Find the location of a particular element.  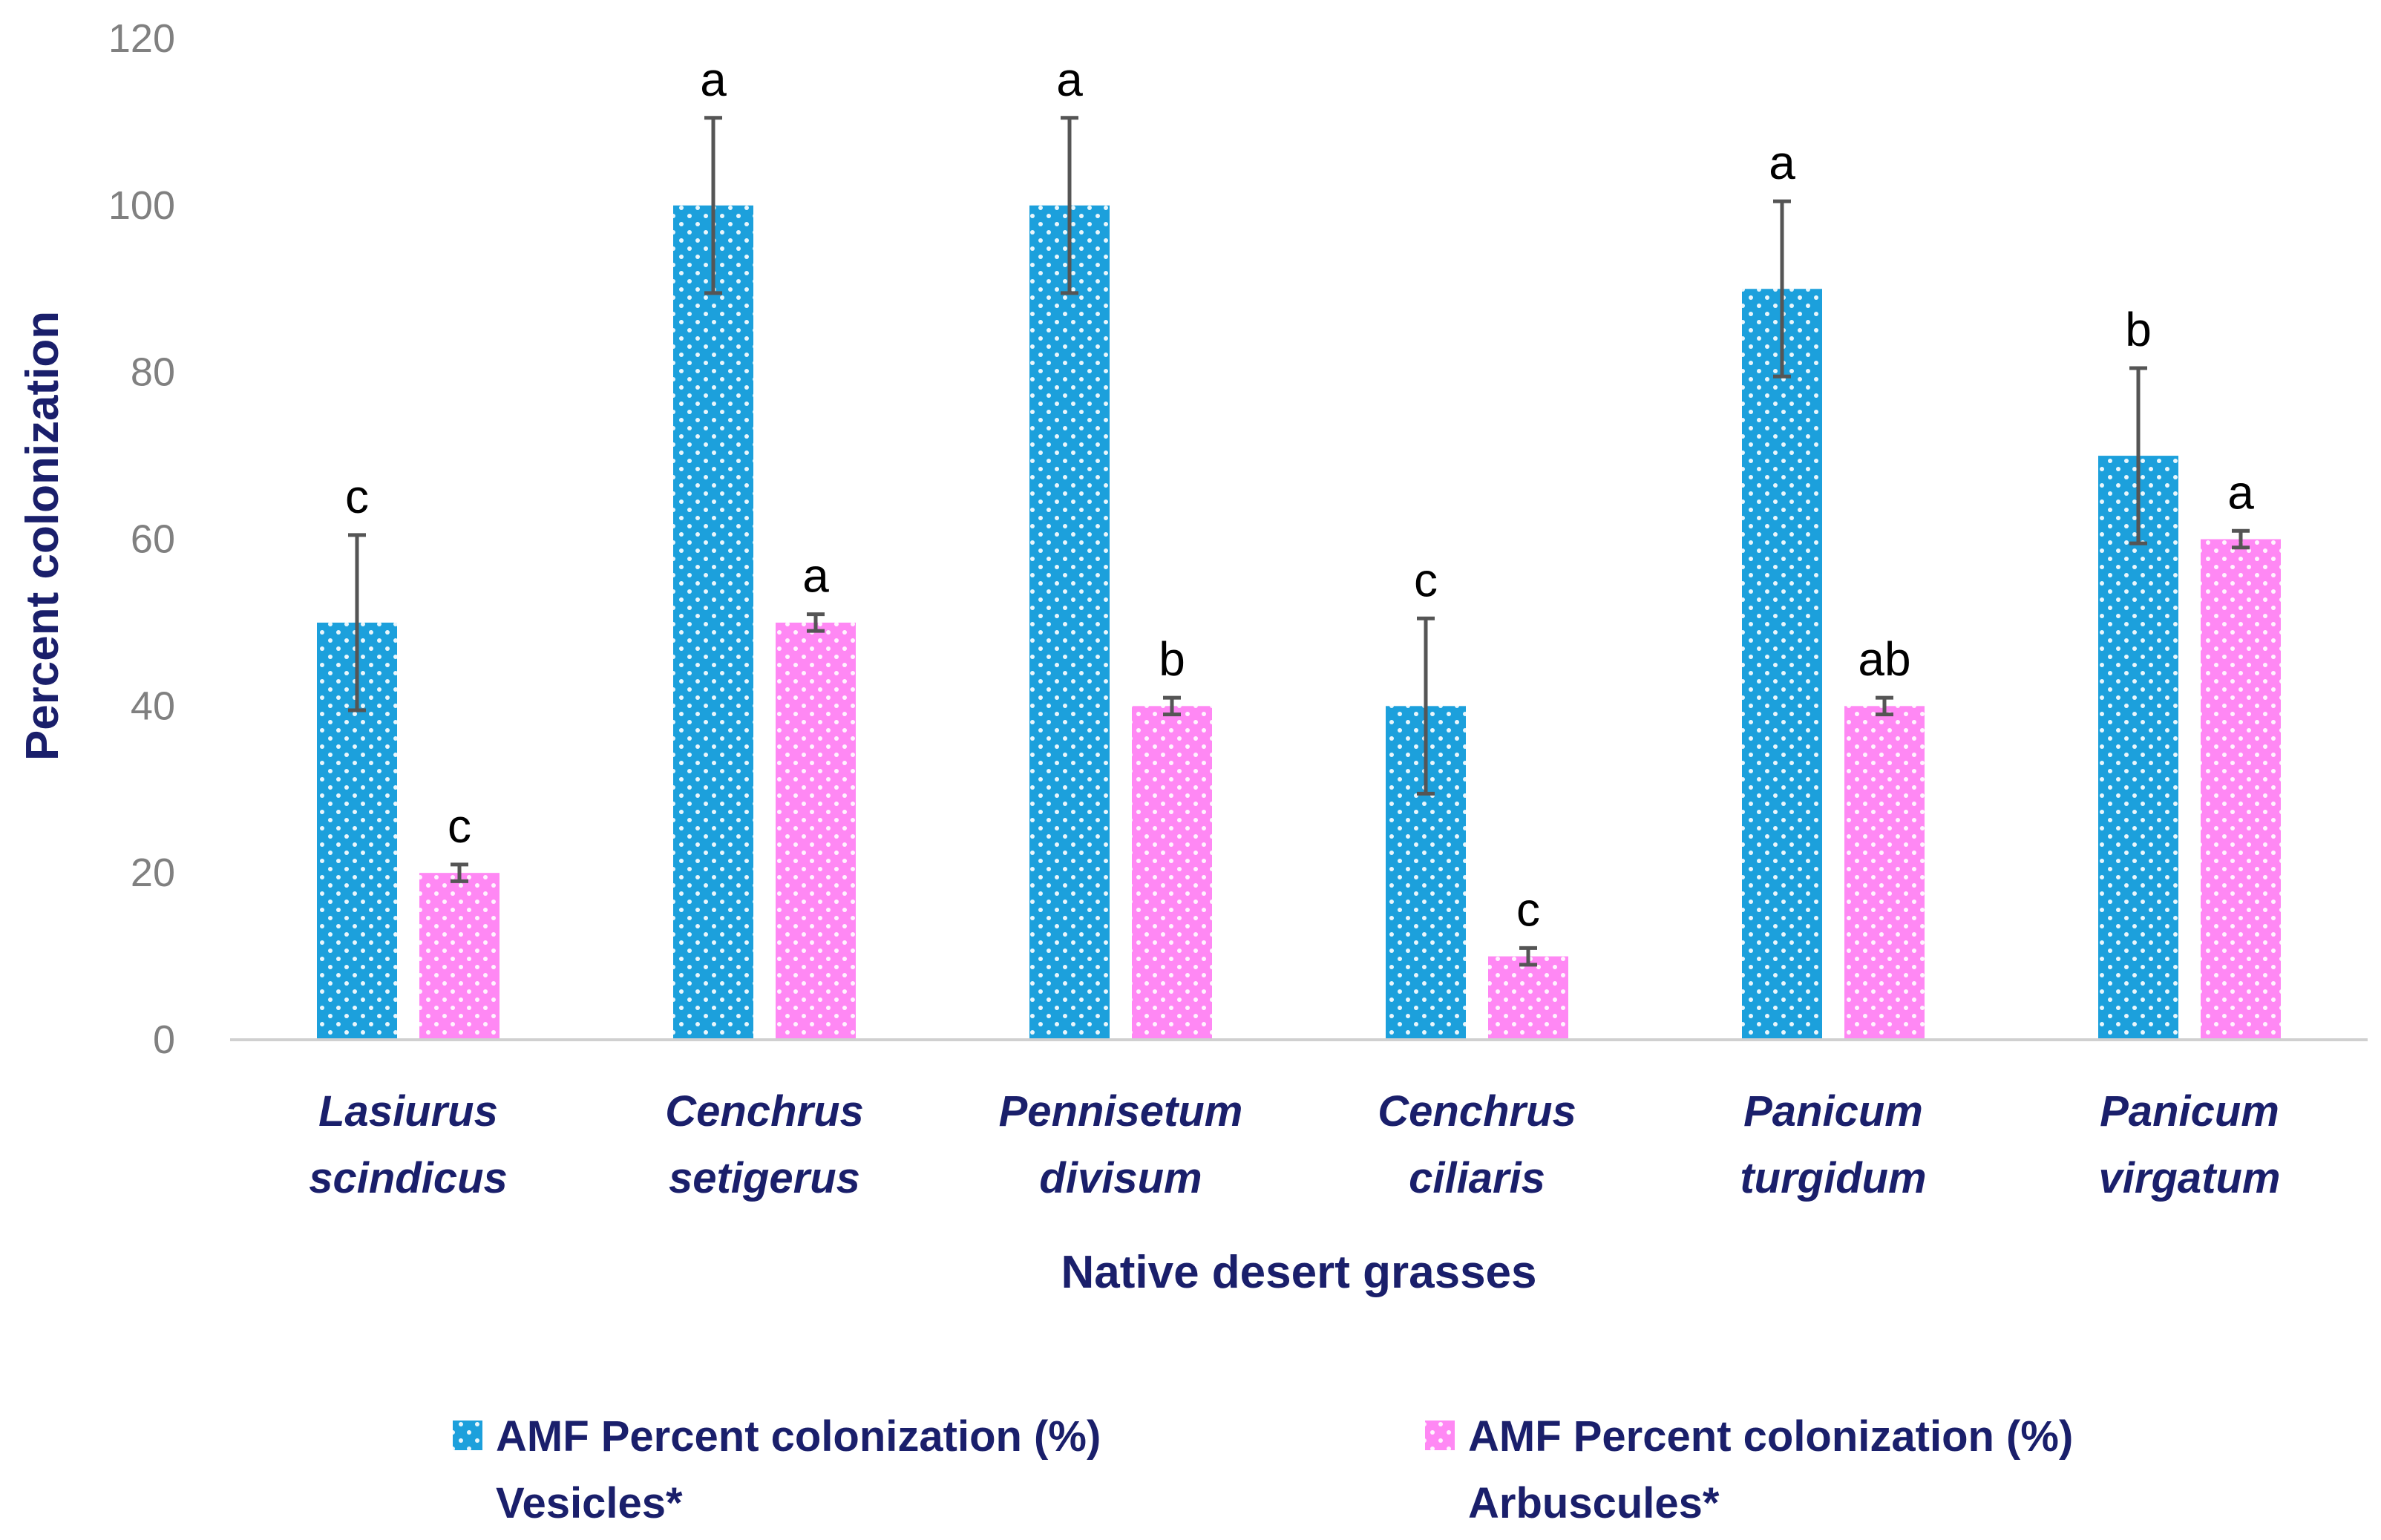

x-tick-label: setigerus is located at coordinates (765, 1178).